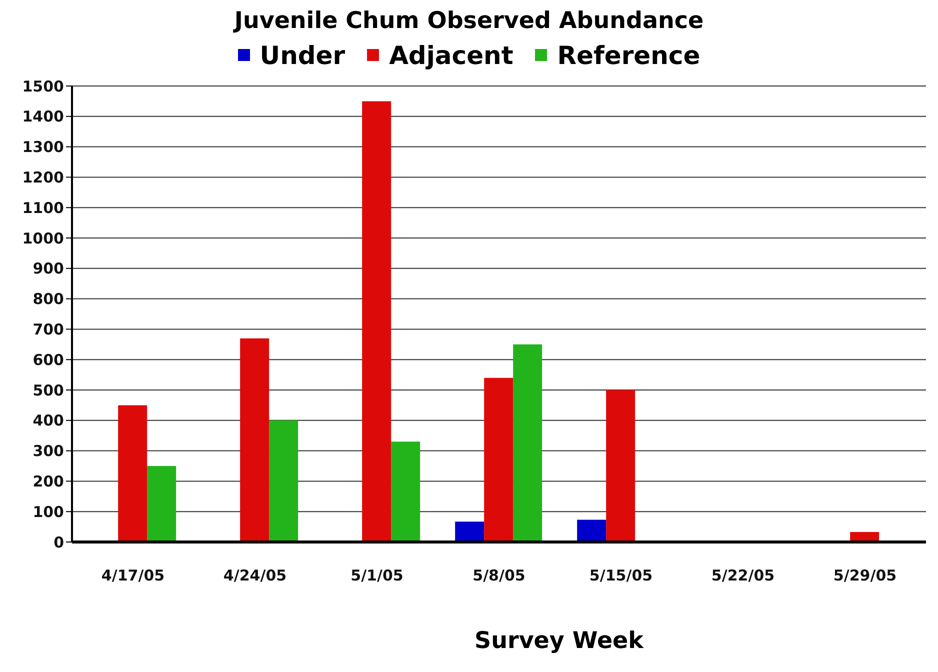 This screenshot has width=938, height=672. Describe the element at coordinates (48, 299) in the screenshot. I see `y-tick-label: 800` at that location.